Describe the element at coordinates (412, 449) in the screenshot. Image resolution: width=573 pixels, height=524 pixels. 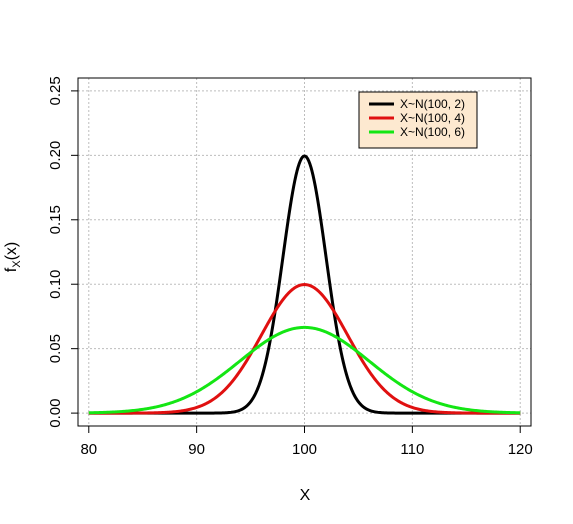
I see `x-tick-label: 110` at that location.